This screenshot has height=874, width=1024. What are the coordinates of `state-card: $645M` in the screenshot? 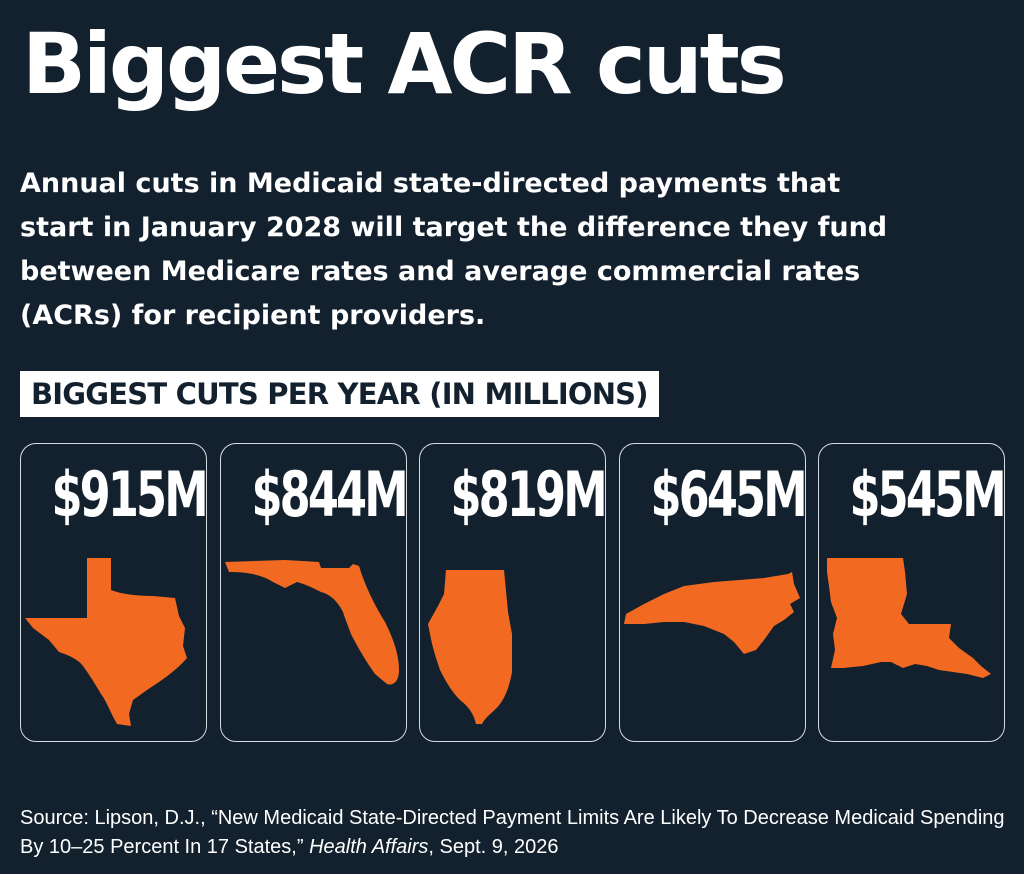 It's located at (712, 592).